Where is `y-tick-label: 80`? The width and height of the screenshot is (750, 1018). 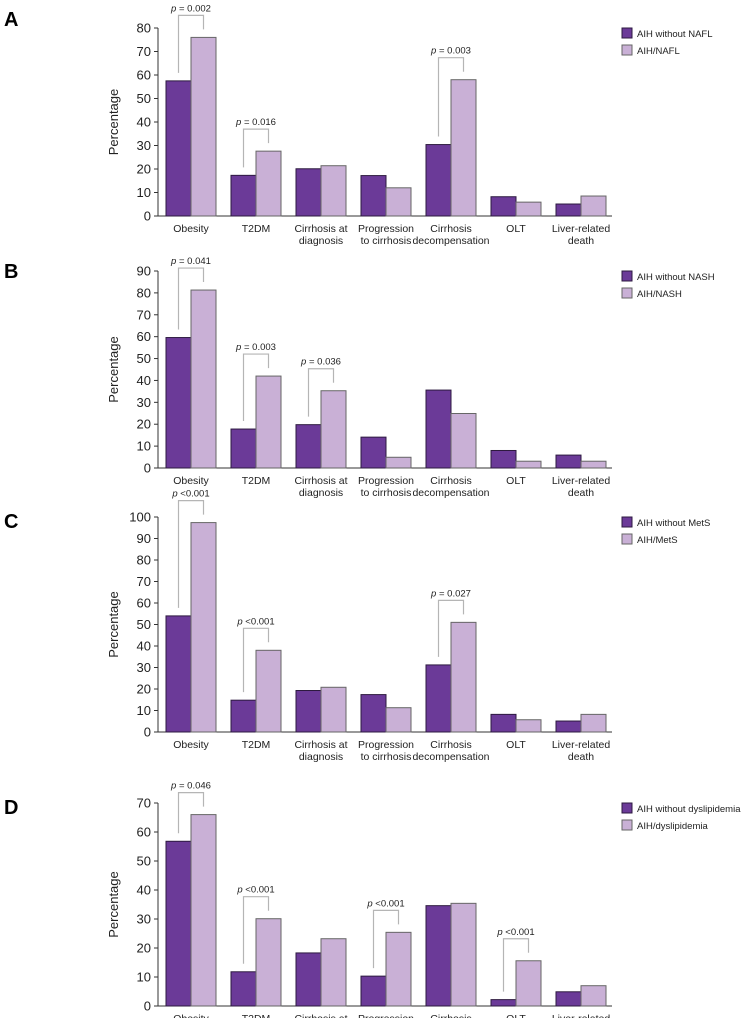
y-tick-label: 80 is located at coordinates (144, 28).